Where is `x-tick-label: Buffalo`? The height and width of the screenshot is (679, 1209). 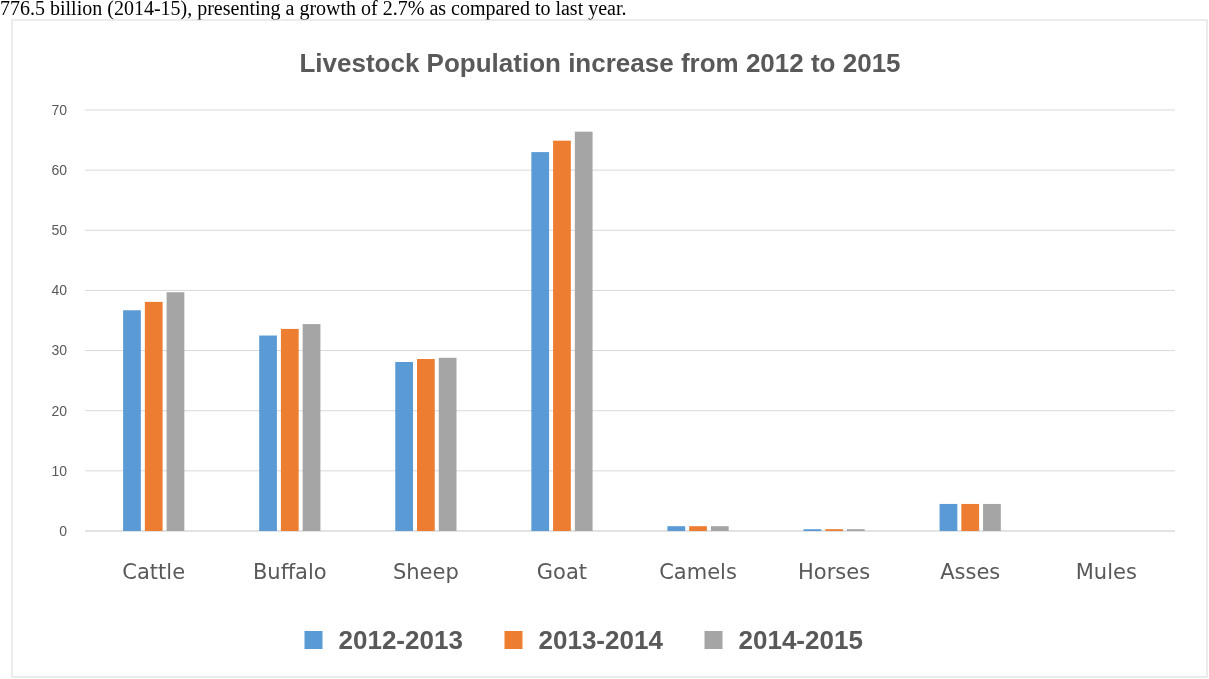 x-tick-label: Buffalo is located at coordinates (289, 572).